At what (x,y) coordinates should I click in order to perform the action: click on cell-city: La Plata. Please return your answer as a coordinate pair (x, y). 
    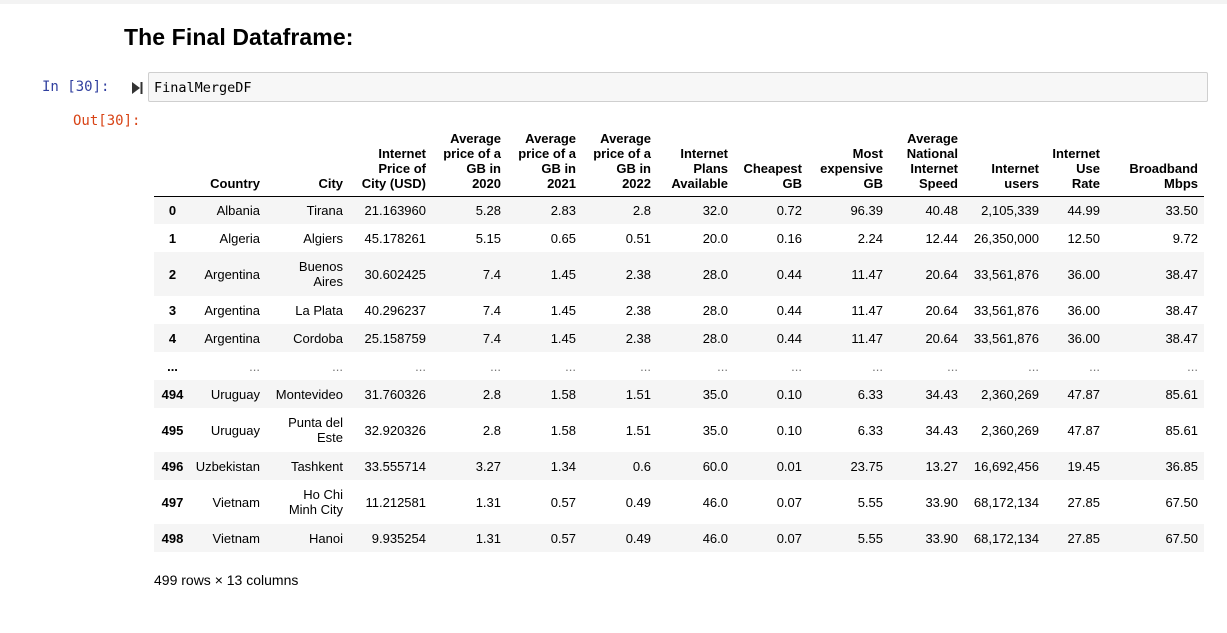
    Looking at the image, I should click on (307, 310).